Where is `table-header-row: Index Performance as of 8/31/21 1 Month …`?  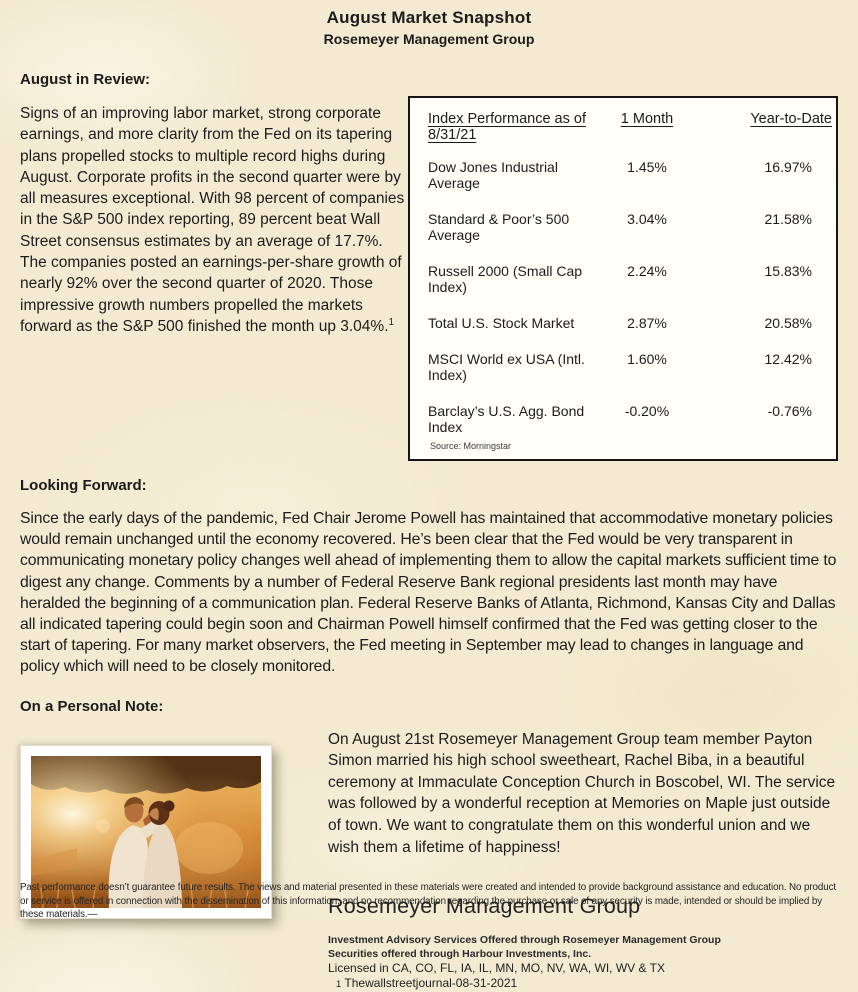
table-header-row: Index Performance as of 8/31/21 1 Month … is located at coordinates (631, 128).